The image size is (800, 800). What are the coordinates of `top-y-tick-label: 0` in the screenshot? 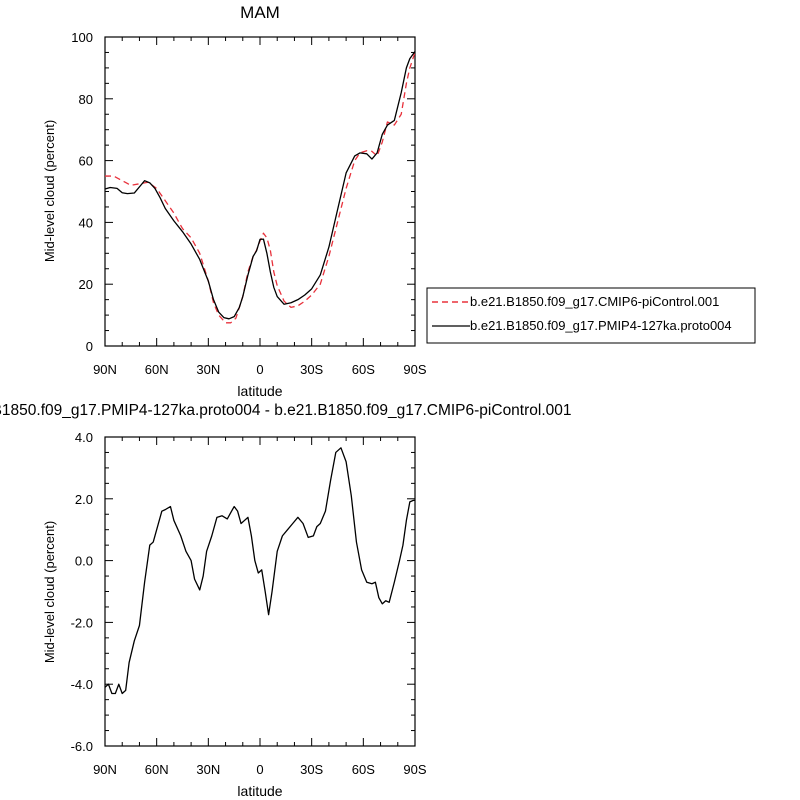 It's located at (89, 346).